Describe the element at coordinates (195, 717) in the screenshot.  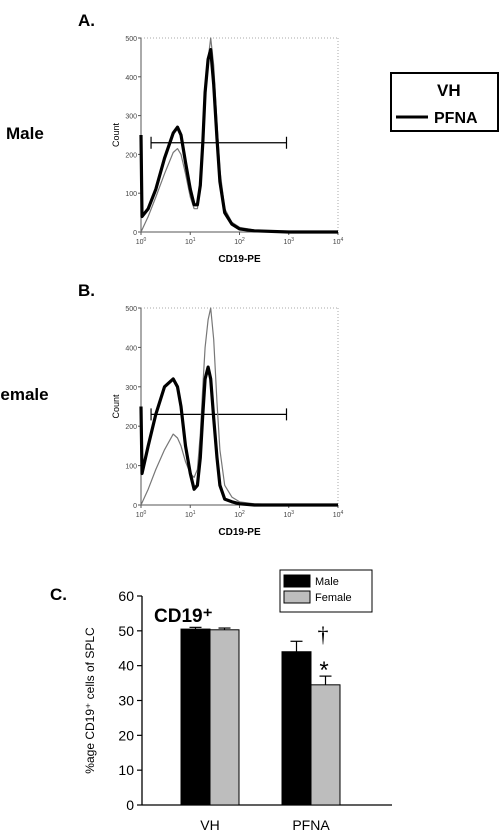
I see `bar-male-vh` at that location.